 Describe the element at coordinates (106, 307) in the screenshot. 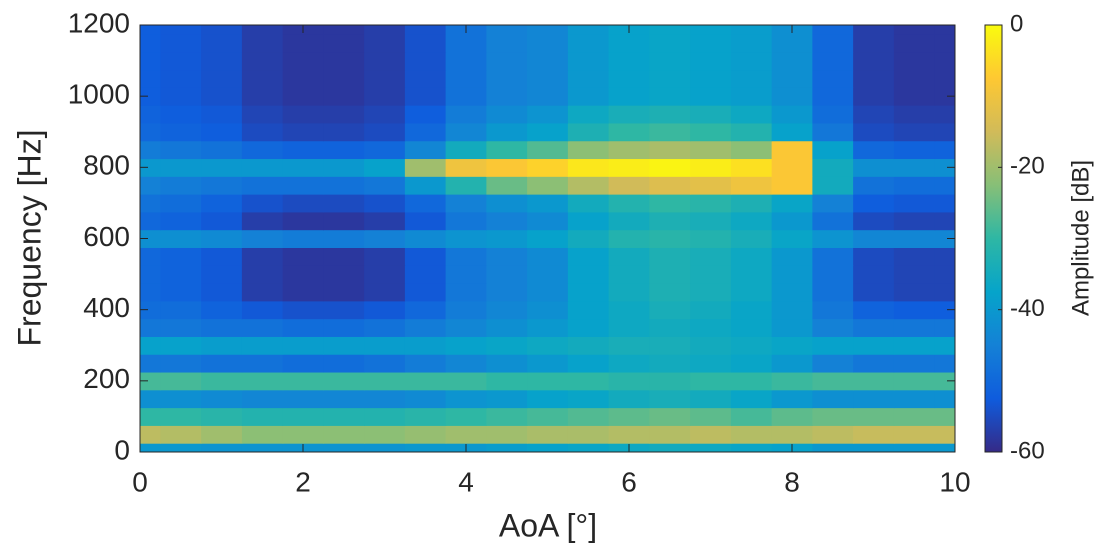

I see `y-tick-label: 400` at that location.